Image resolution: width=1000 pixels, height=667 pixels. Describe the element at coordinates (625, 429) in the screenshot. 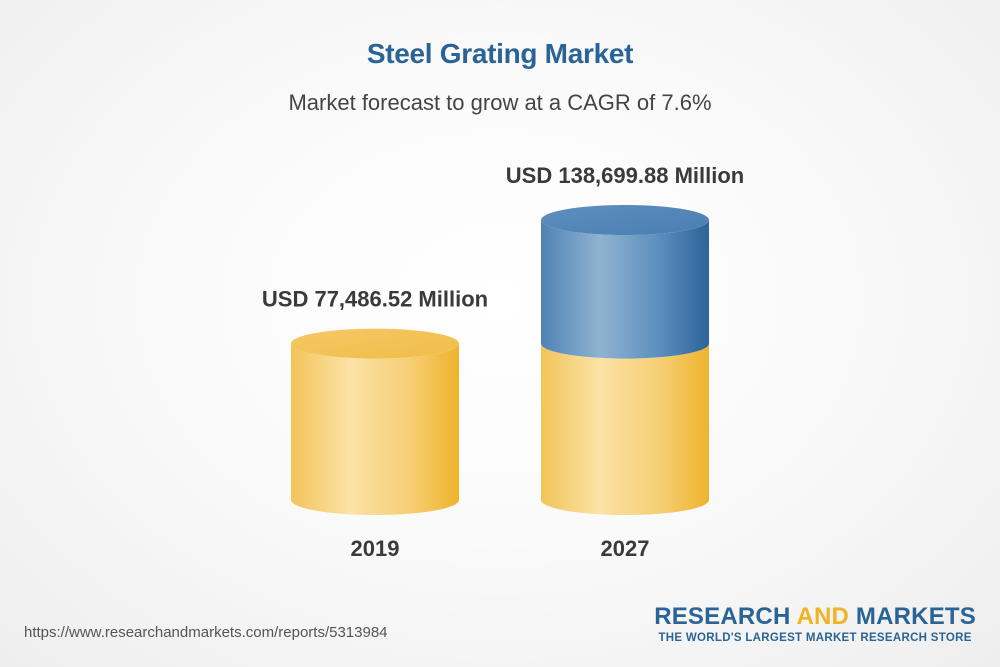

I see `bar-base-segment-2027` at that location.